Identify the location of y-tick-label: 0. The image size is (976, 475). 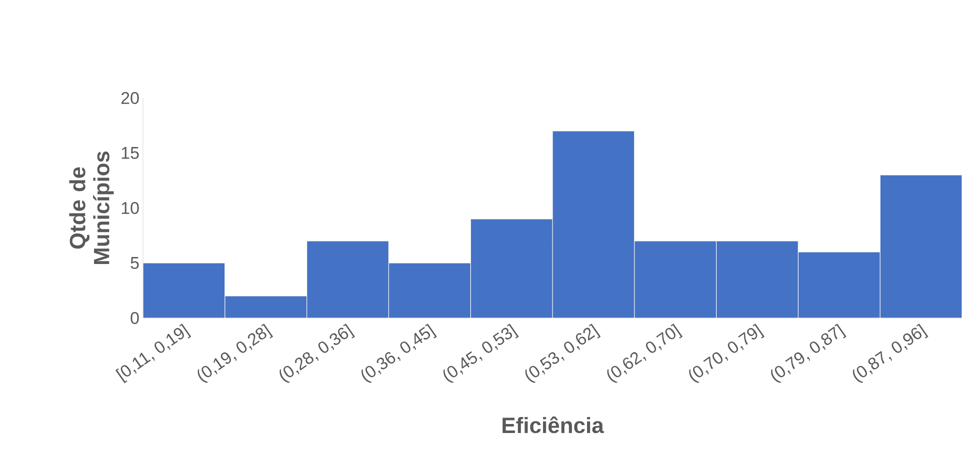
(134, 318).